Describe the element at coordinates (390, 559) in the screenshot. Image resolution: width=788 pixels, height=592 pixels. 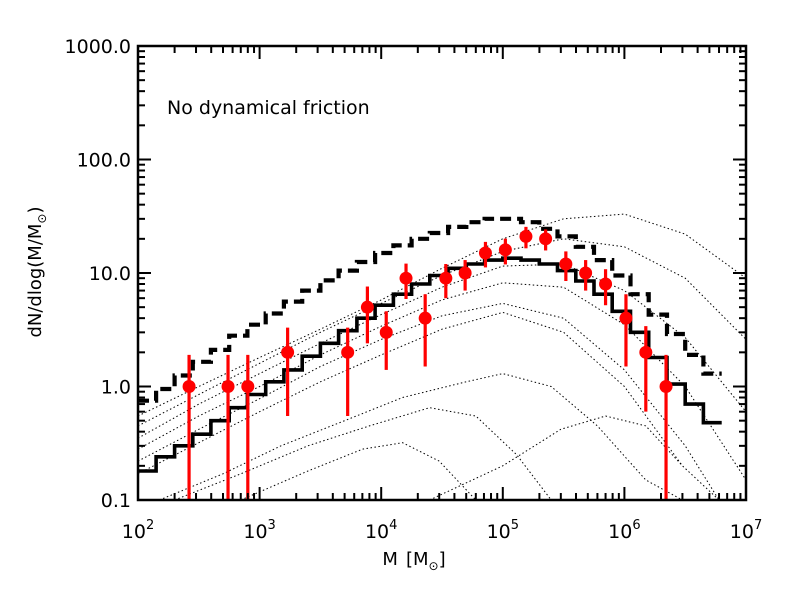
I see `x-axis-title-main: M` at that location.